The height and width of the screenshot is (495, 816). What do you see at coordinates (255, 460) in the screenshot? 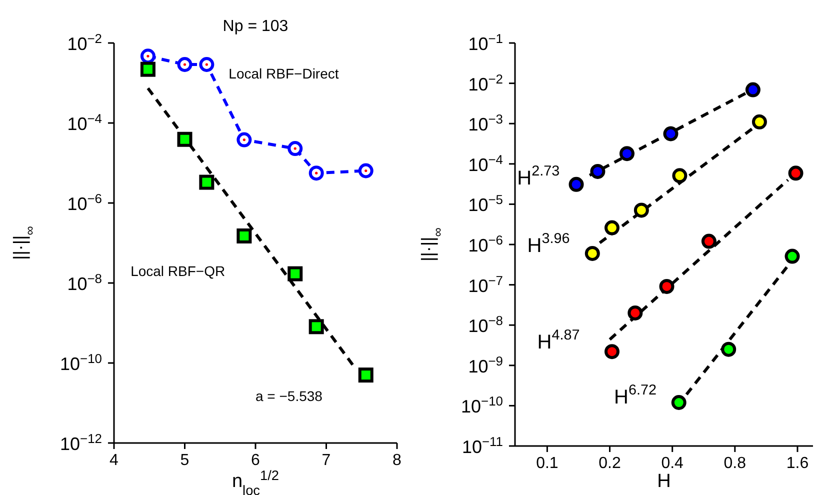
I see `x-tick-label: 6` at bounding box center [255, 460].